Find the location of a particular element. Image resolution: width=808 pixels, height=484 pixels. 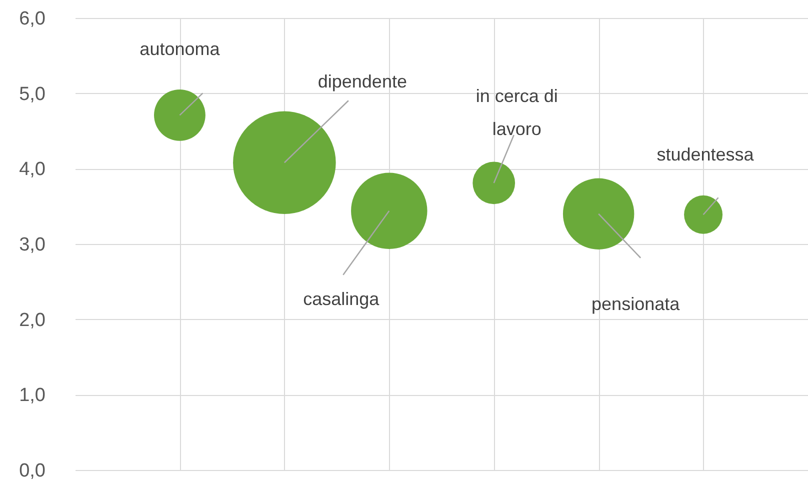

text: casalinga is located at coordinates (341, 298).